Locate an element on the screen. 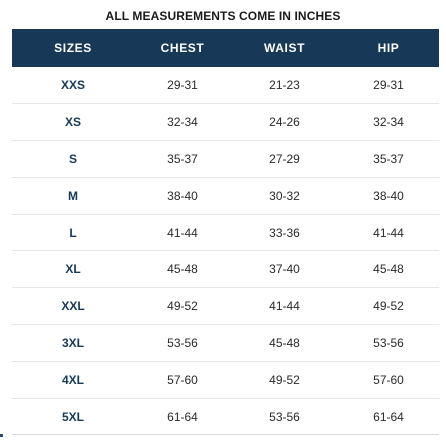 The width and height of the screenshot is (446, 441). chest-cell: 32-34 is located at coordinates (182, 122).